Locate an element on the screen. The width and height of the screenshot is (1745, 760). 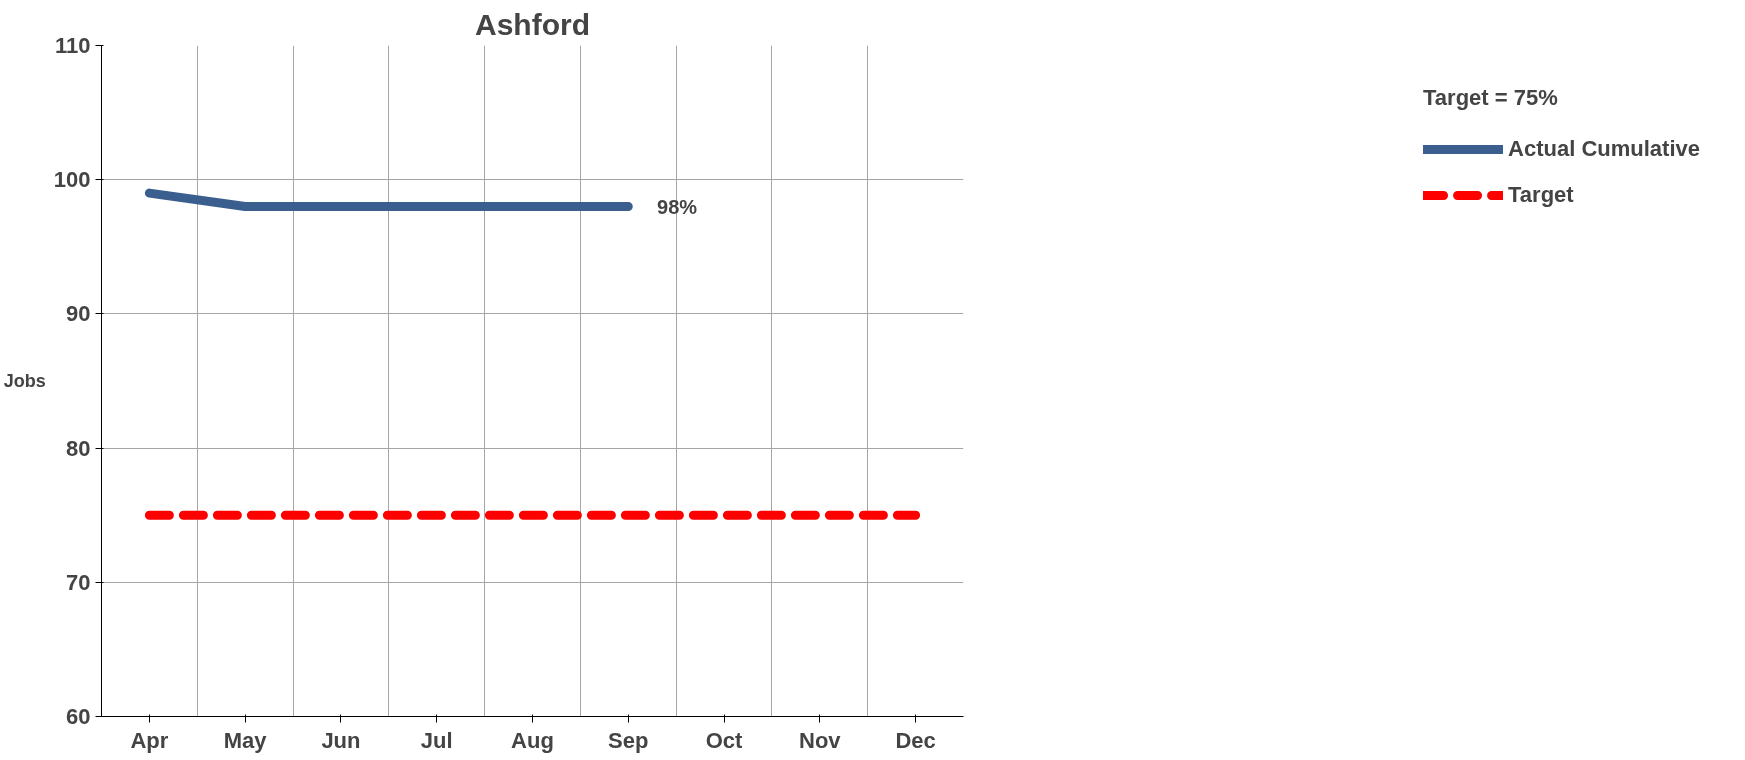
chart-title: Ashford is located at coordinates (532, 24).